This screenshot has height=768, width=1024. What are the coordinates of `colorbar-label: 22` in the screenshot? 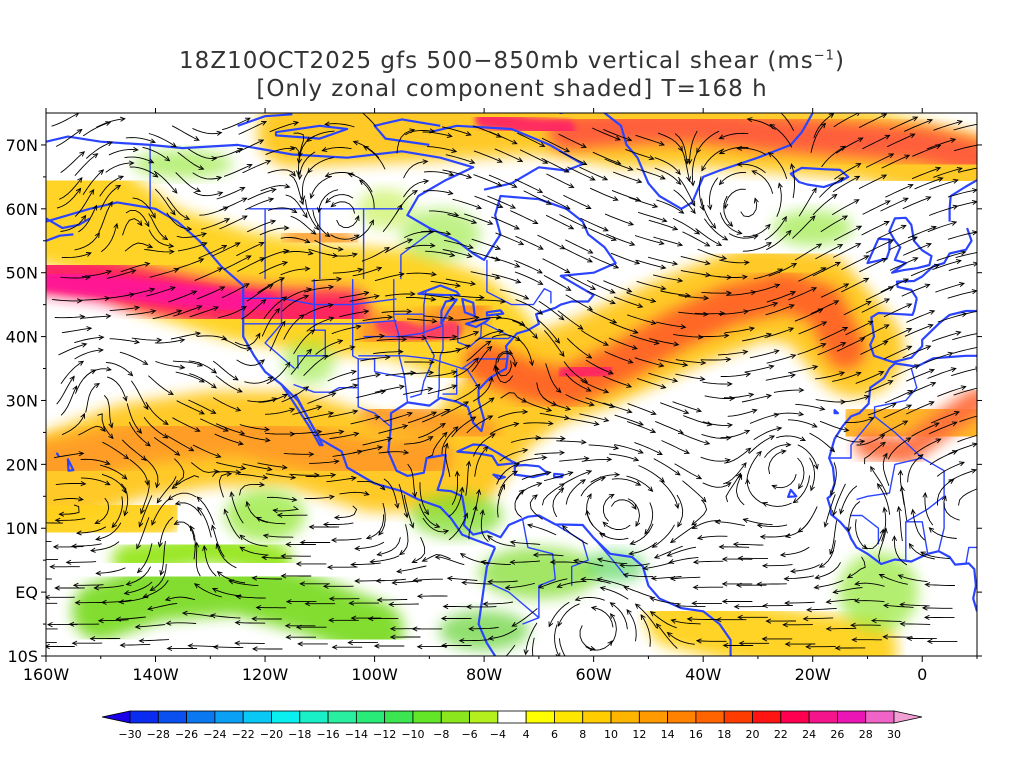 It's located at (781, 734).